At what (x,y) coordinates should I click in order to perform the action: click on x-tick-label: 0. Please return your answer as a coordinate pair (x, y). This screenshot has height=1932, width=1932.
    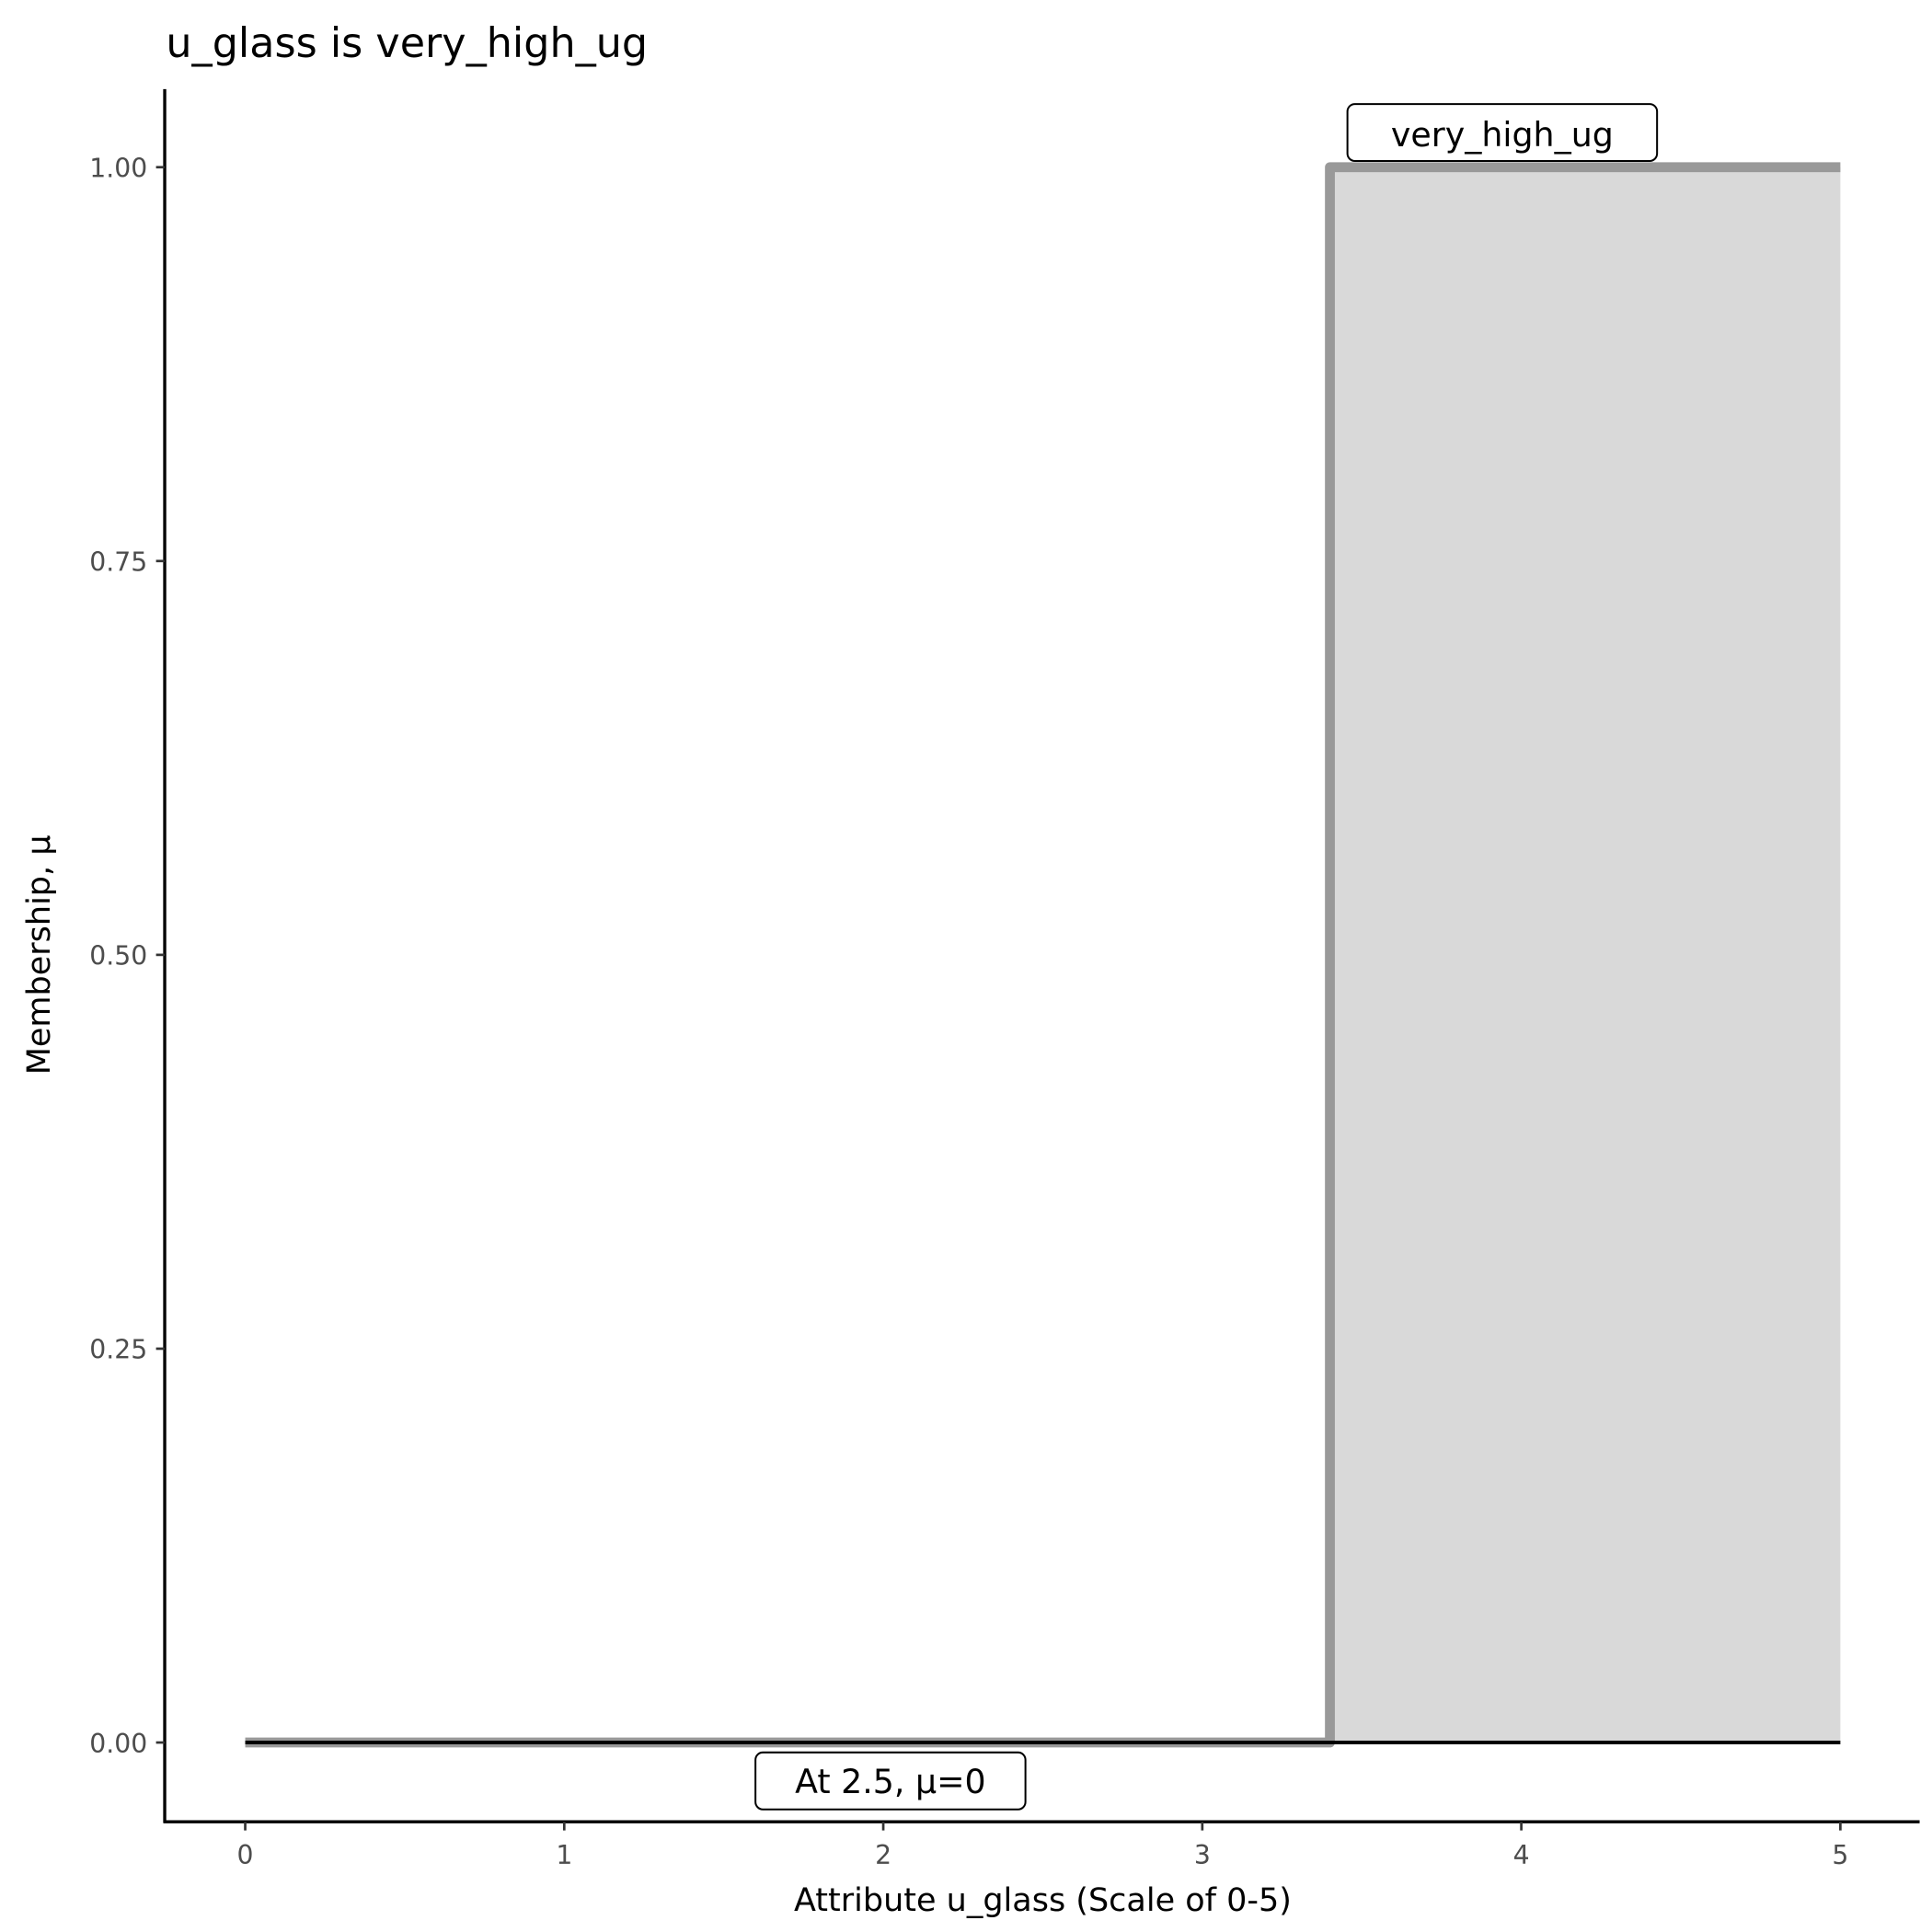
    Looking at the image, I should click on (245, 1855).